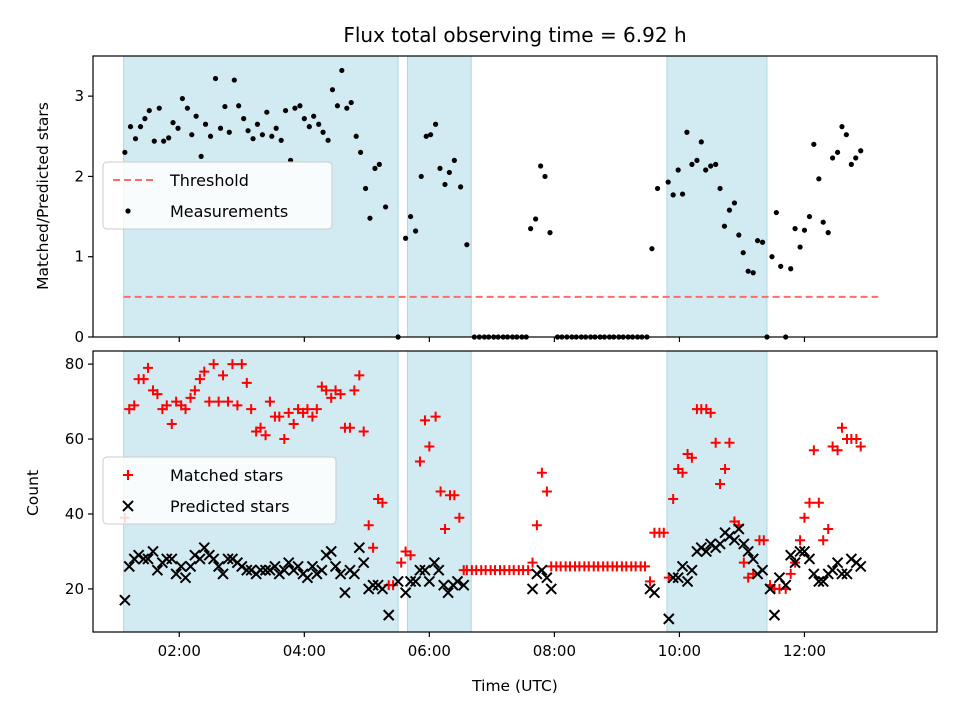 This screenshot has width=960, height=720. Describe the element at coordinates (229, 211) in the screenshot. I see `legend-label: Measurements` at that location.